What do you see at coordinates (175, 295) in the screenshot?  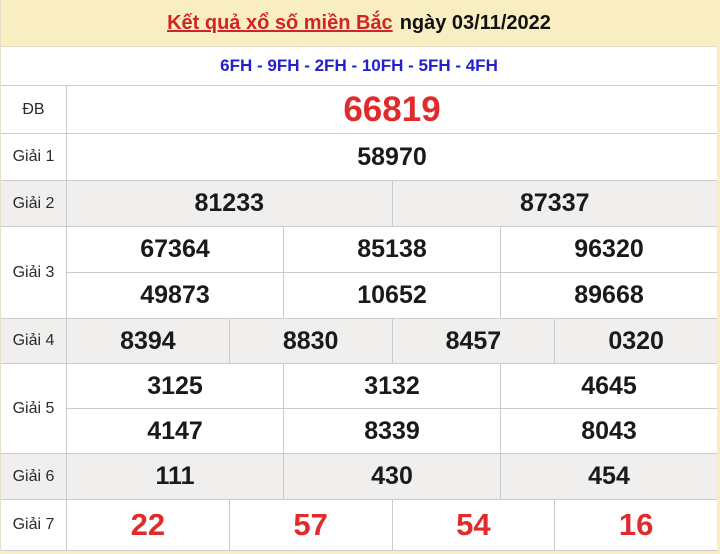 I see `result-cell: 49873` at bounding box center [175, 295].